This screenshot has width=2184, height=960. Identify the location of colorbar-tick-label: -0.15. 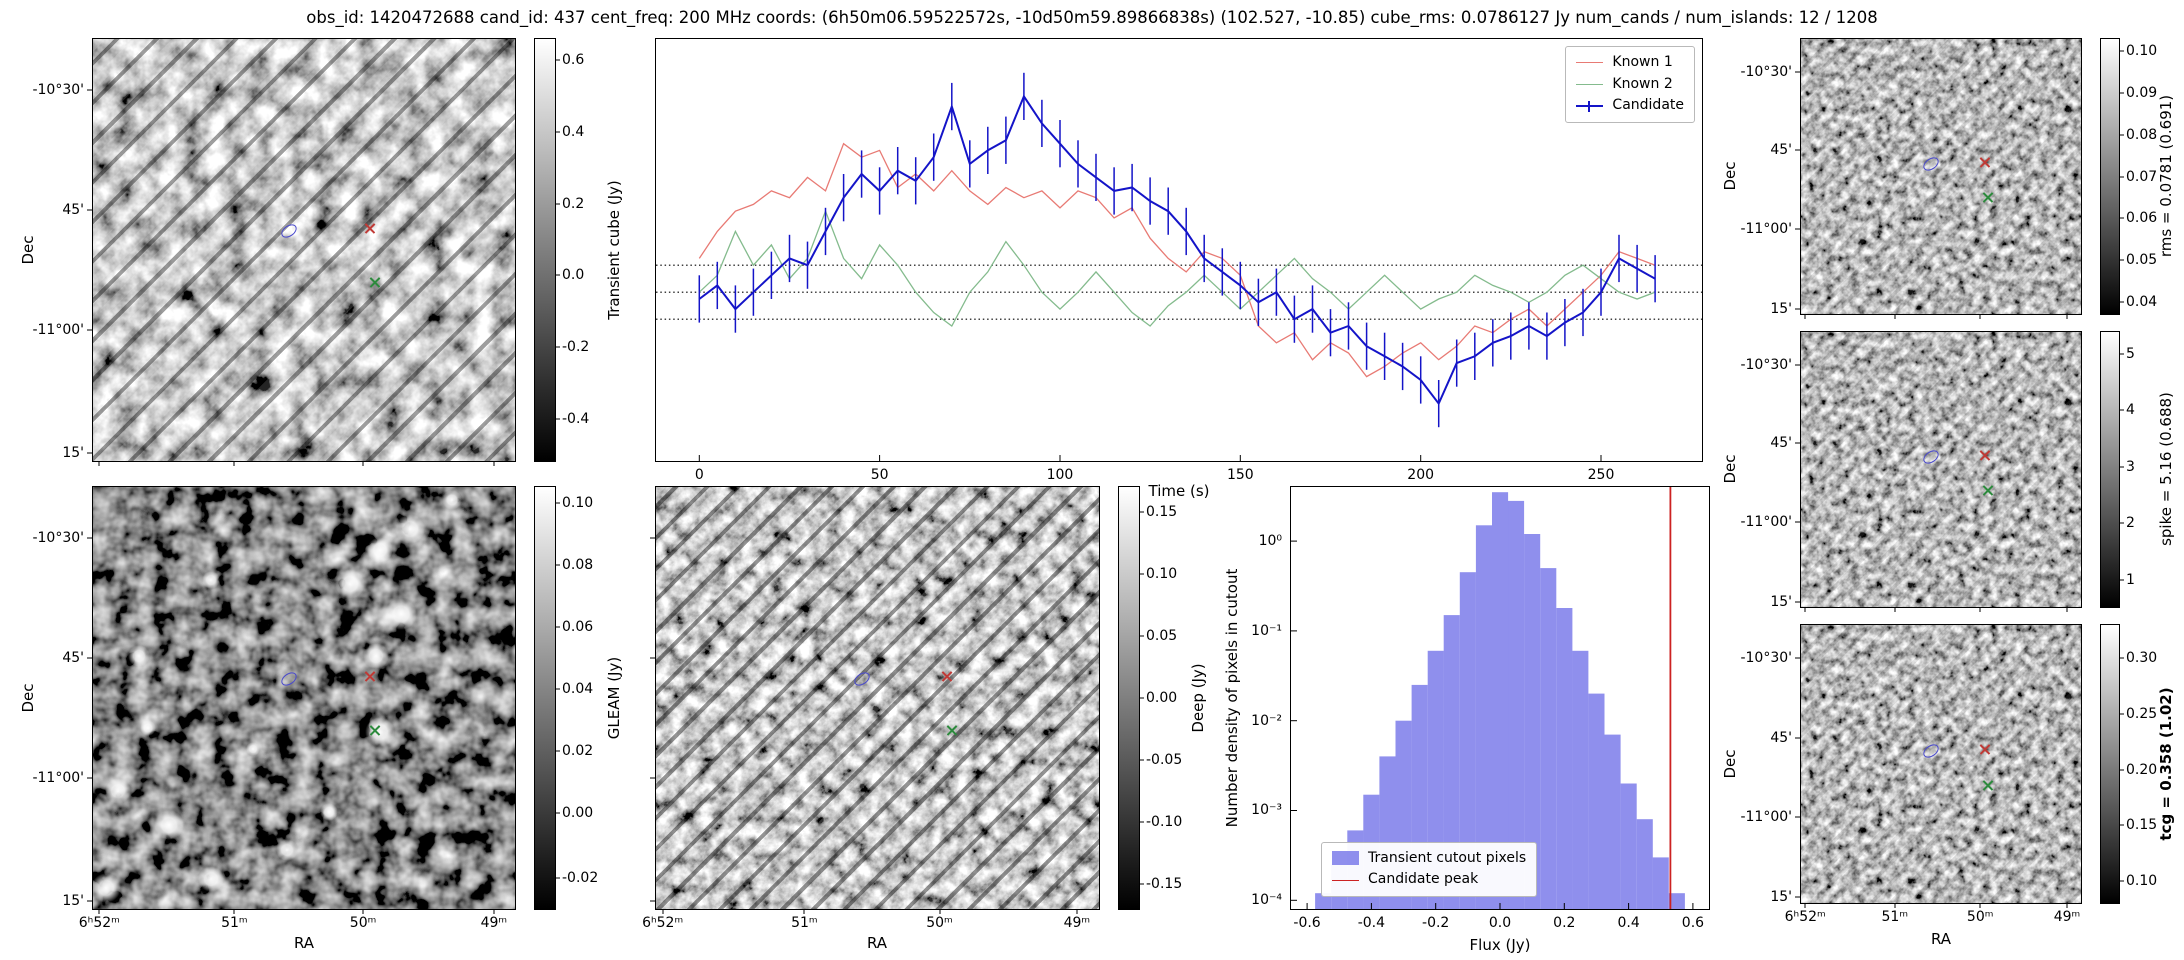
(1164, 883).